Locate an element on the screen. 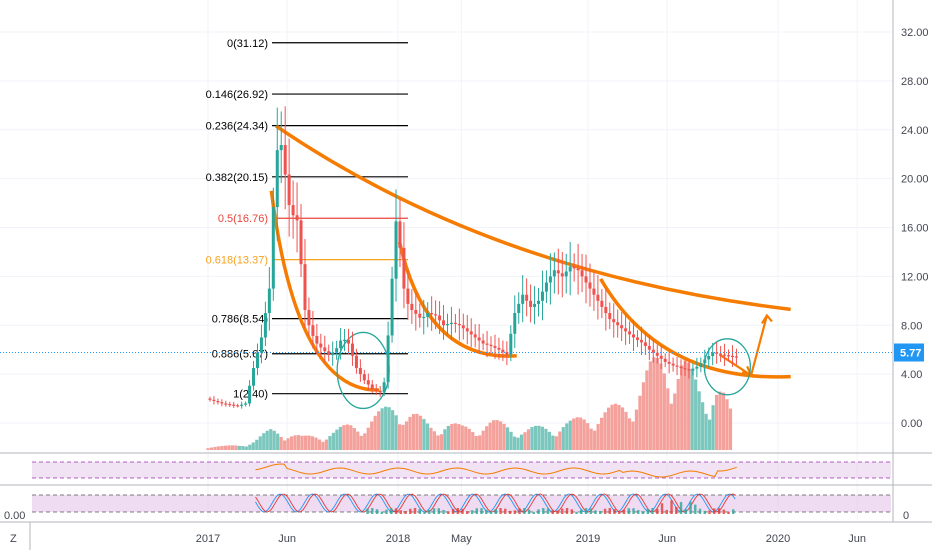  rsi-panel is located at coordinates (462, 470).